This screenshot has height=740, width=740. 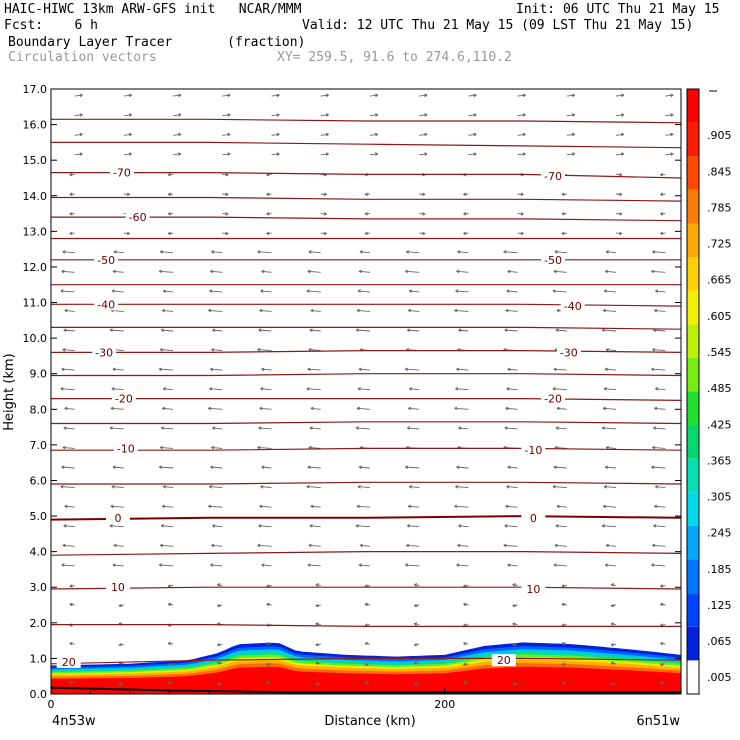 I want to click on y-tick-label: 13.0, so click(x=35, y=231).